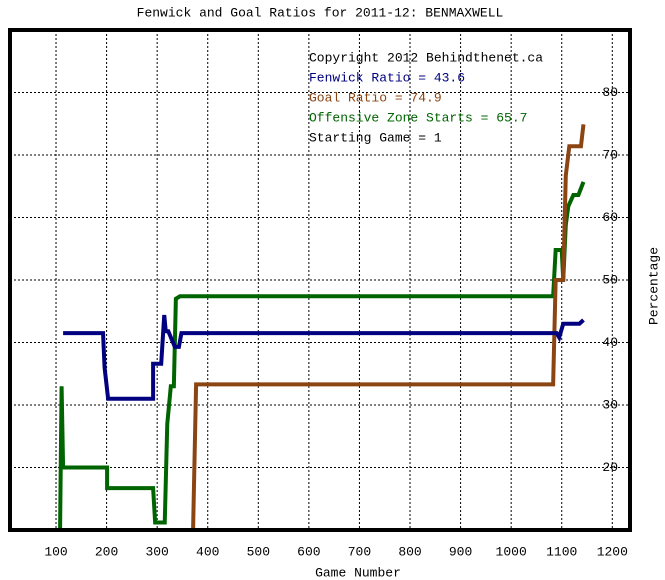  What do you see at coordinates (156, 551) in the screenshot?
I see `x-tick-label: 300` at bounding box center [156, 551].